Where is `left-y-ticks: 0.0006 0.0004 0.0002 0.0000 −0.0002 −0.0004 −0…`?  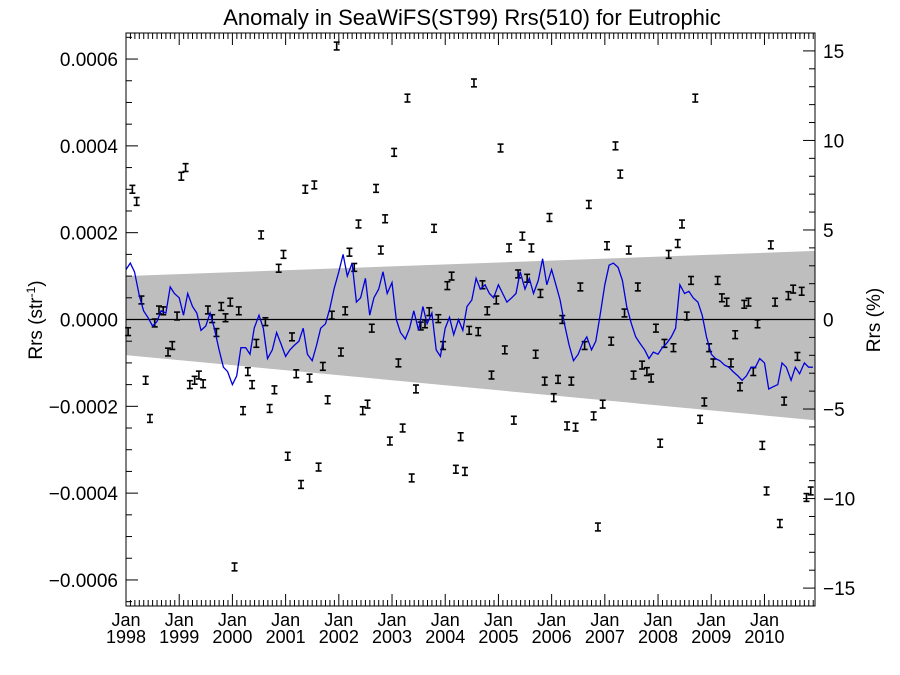
left-y-ticks: 0.0006 0.0004 0.0002 0.0000 −0.0002 −0.0004 −0… is located at coordinates (93, 319).